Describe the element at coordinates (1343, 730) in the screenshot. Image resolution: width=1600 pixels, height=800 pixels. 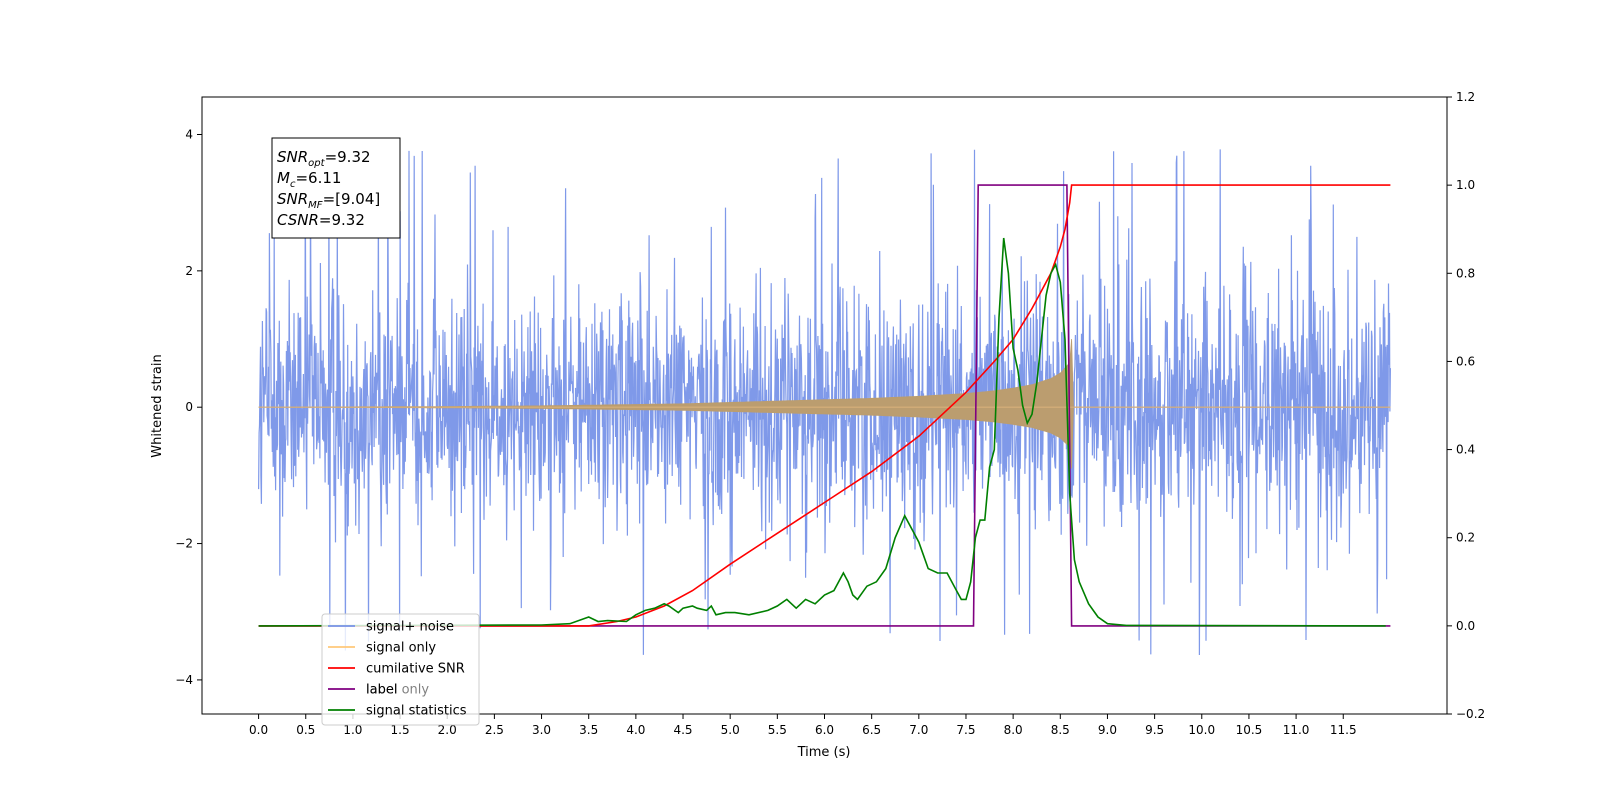
I see `x-tick-label: 11.5` at that location.